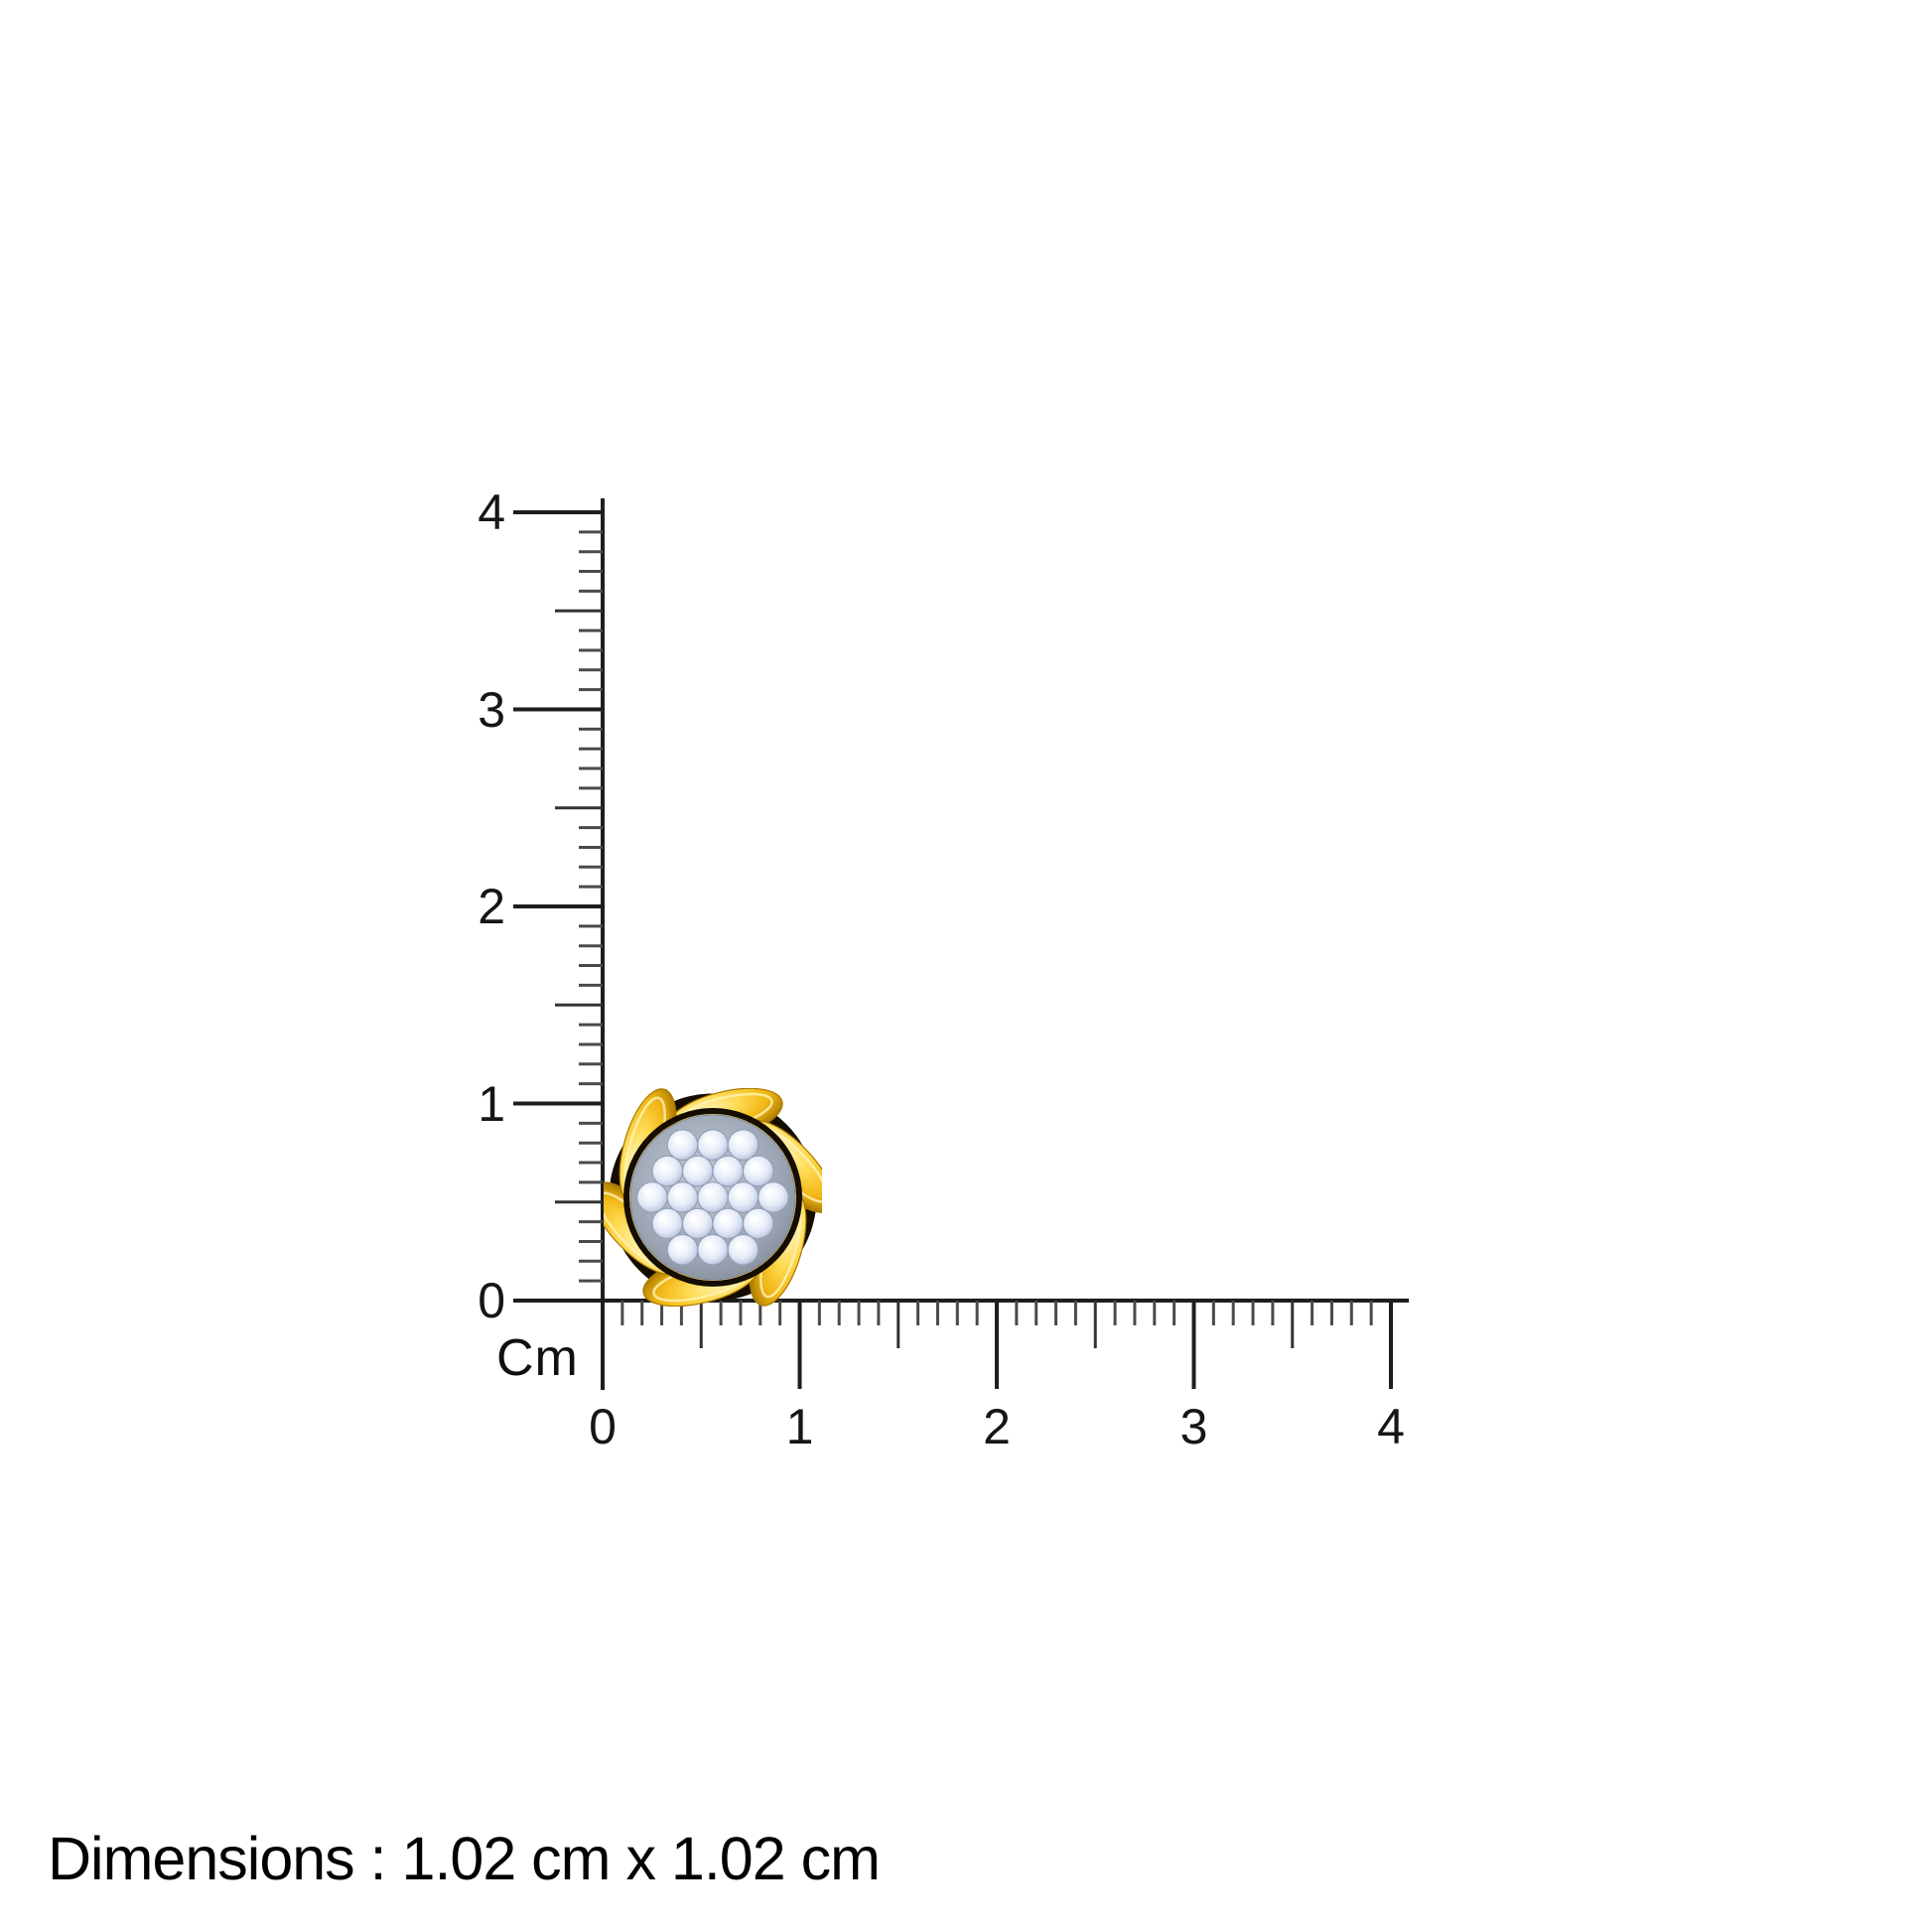 The width and height of the screenshot is (1932, 1932). I want to click on horizontal-tick-label: 3, so click(1194, 1427).